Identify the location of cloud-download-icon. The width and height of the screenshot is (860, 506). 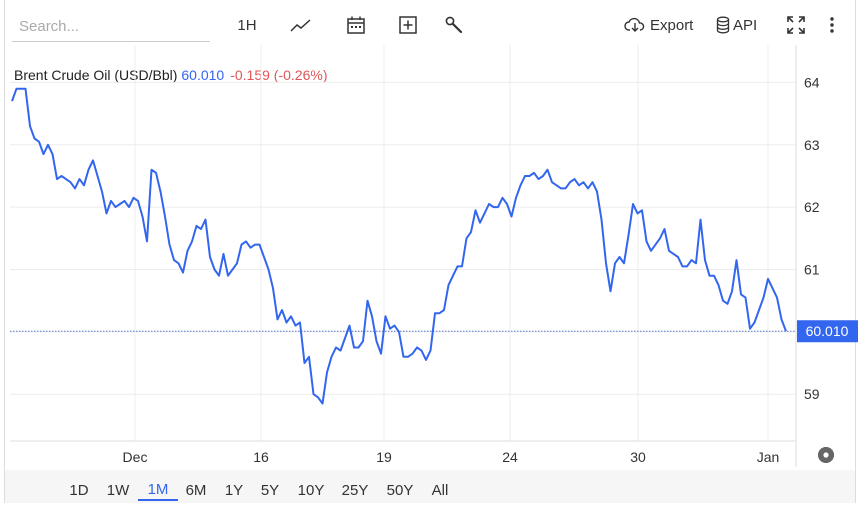
(634, 24).